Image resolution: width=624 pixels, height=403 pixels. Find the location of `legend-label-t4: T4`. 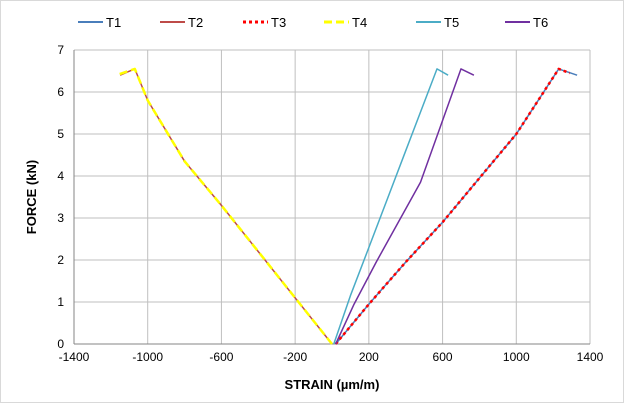

legend-label-t4: T4 is located at coordinates (359, 22).